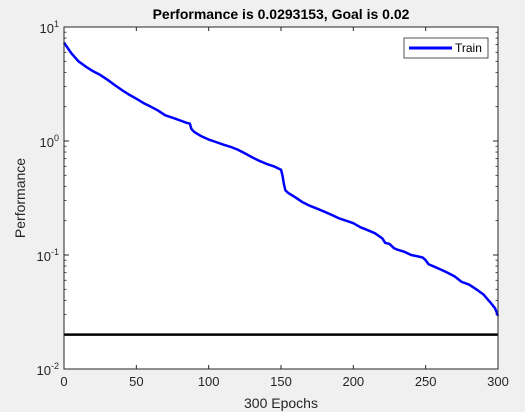  I want to click on y-axis-label: Performance, so click(20, 198).